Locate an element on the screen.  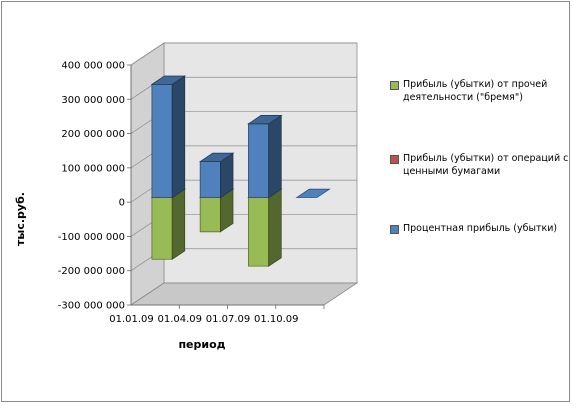
x-axis-title: период is located at coordinates (201, 344).